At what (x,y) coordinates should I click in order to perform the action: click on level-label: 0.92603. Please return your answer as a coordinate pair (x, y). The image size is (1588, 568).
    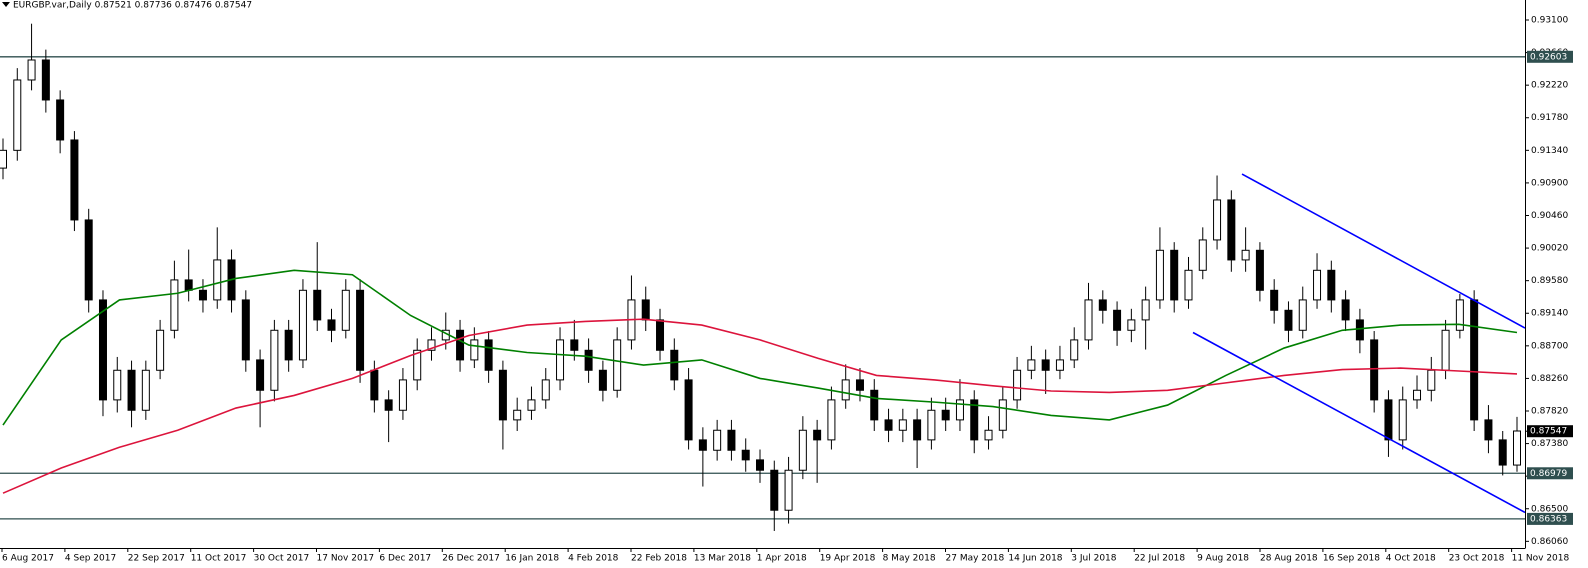
    Looking at the image, I should click on (1548, 57).